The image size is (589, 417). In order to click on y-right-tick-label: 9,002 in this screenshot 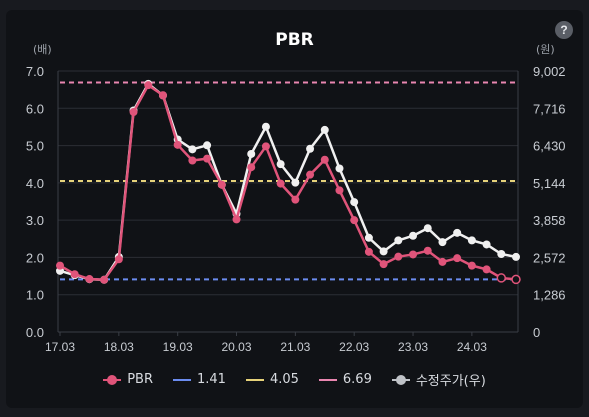, I will do `click(549, 71)`.